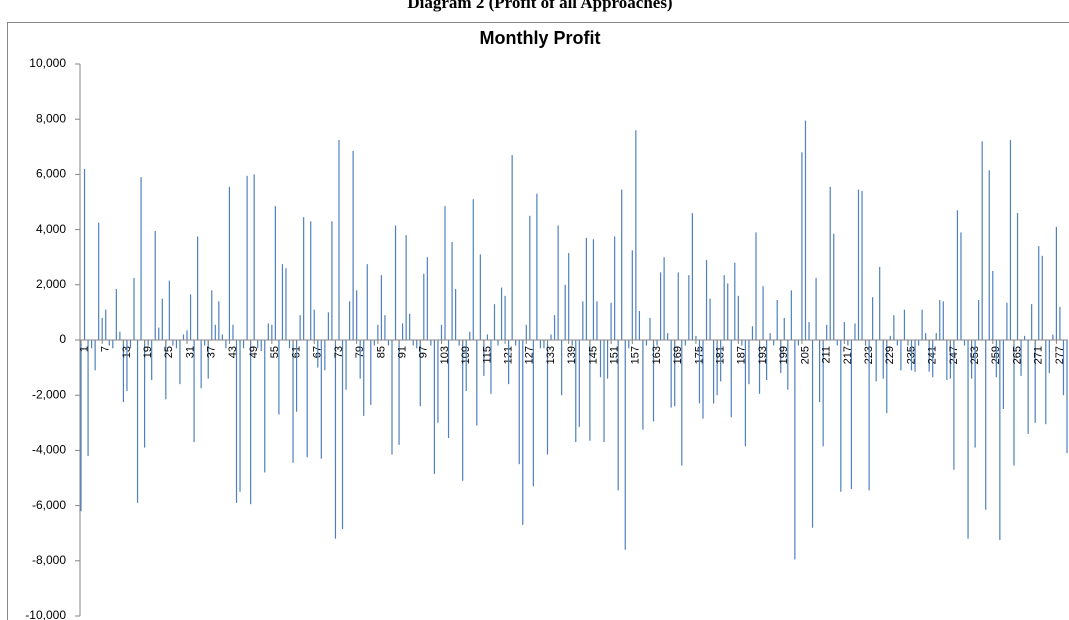 The height and width of the screenshot is (620, 1069). What do you see at coordinates (530, 355) in the screenshot?
I see `x-tick-label: 127` at bounding box center [530, 355].